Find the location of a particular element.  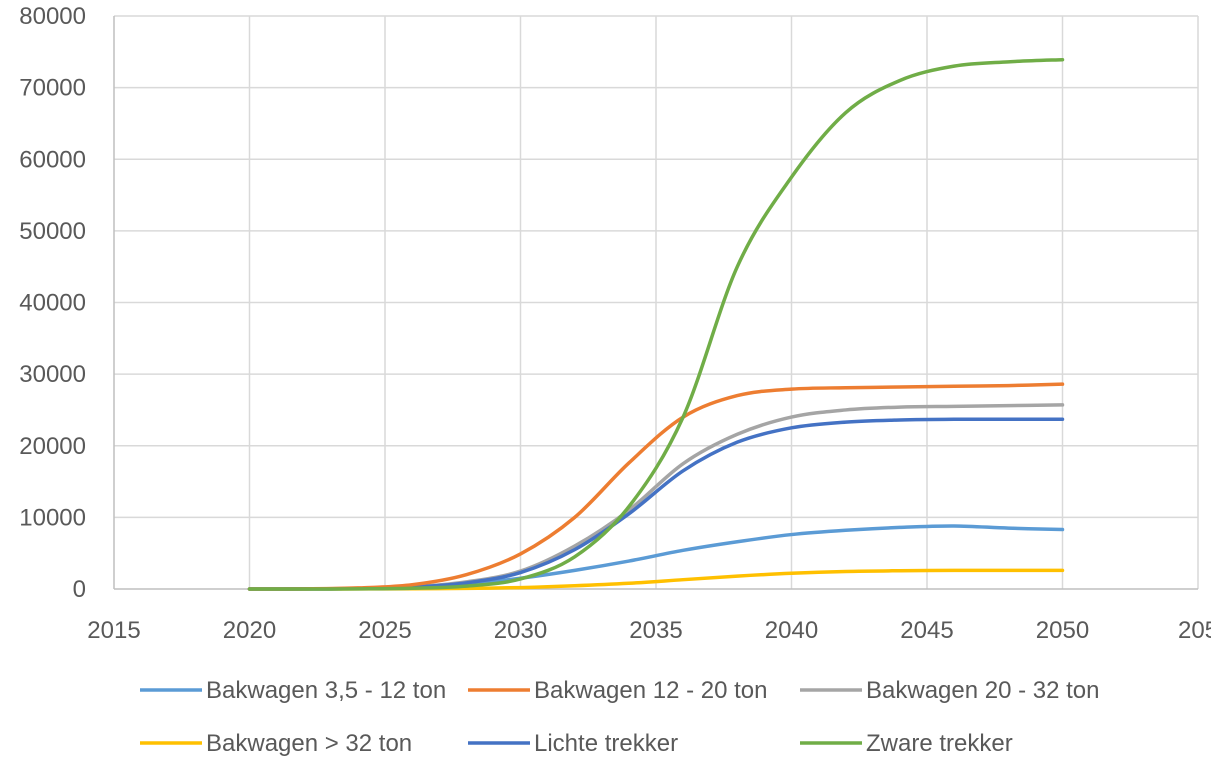

y-tick-label: 40000 is located at coordinates (52, 303).